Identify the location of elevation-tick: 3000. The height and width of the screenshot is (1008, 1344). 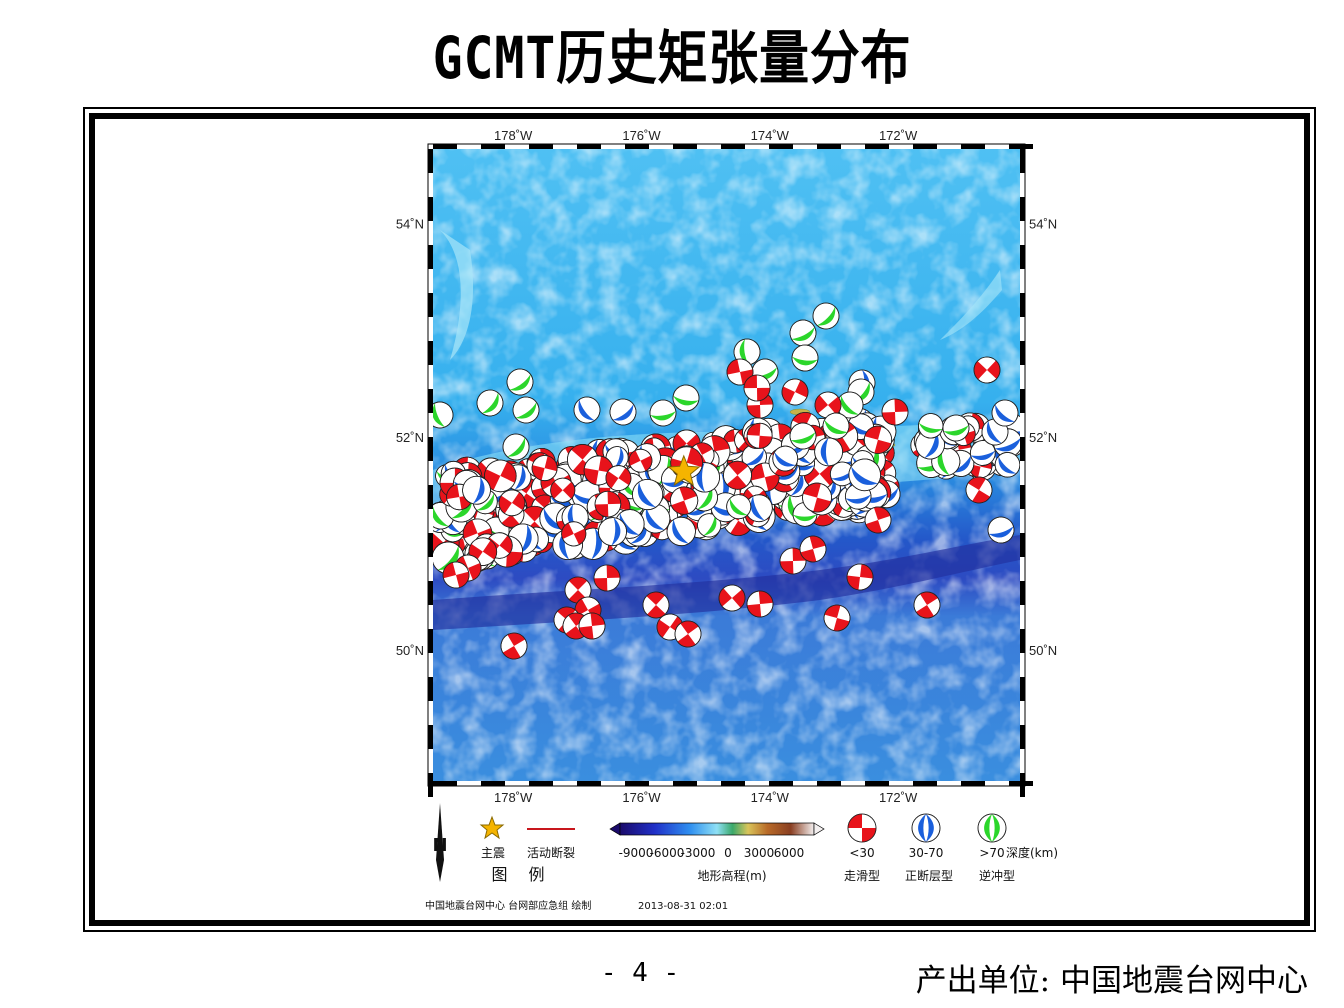
(759, 853).